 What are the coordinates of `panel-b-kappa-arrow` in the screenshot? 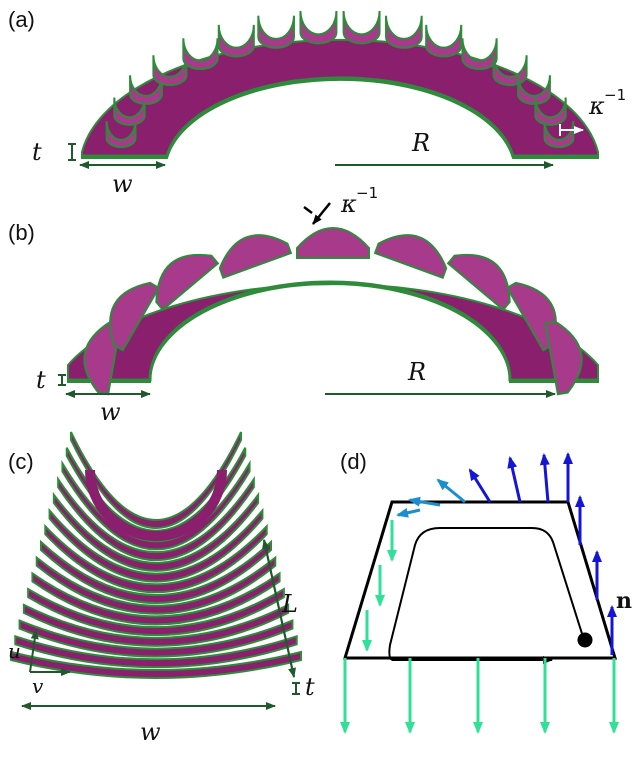 It's located at (321, 213).